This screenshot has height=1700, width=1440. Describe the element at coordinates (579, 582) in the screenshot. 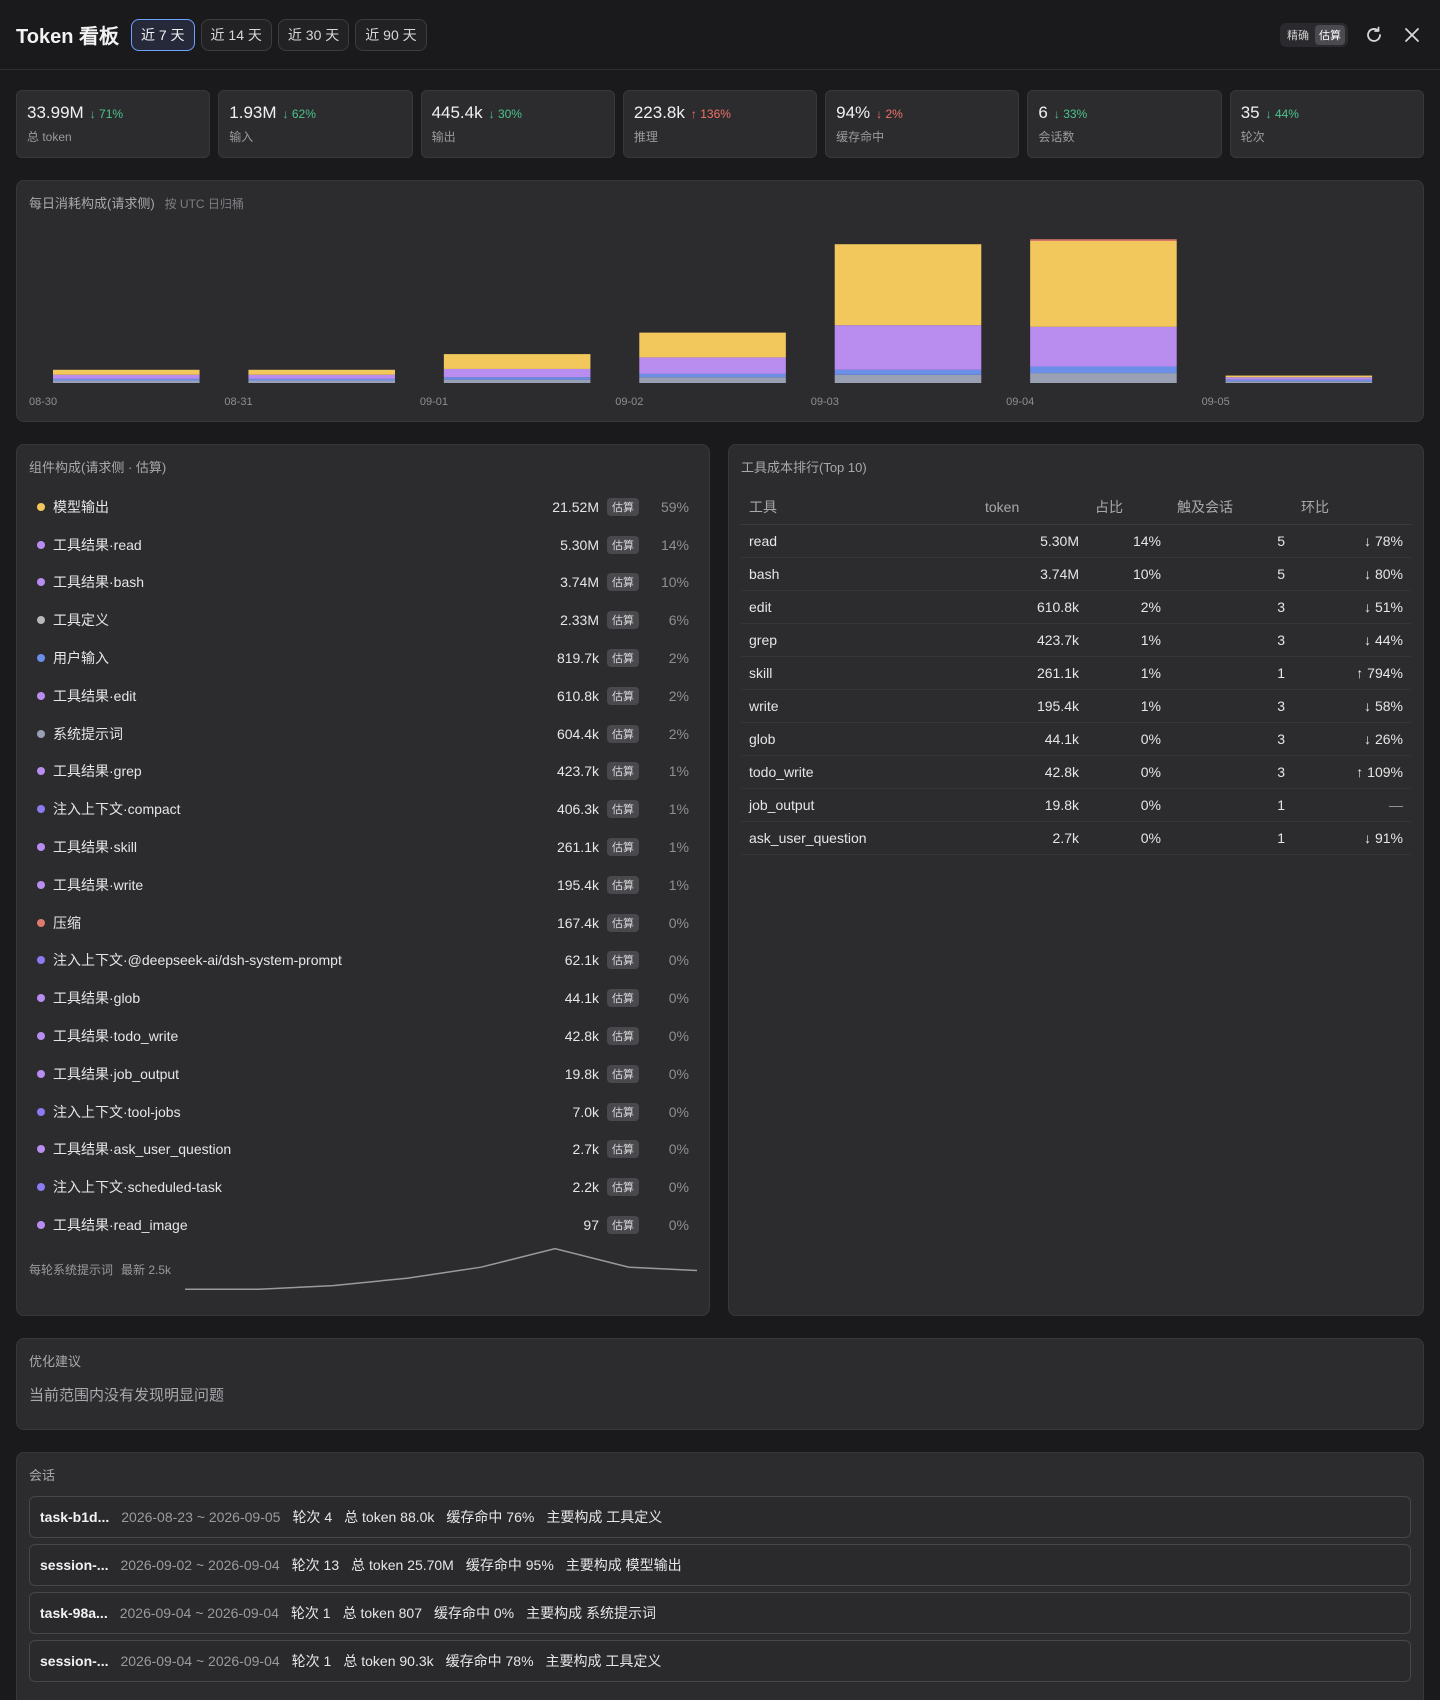

I see `component-value: 3.74M` at that location.